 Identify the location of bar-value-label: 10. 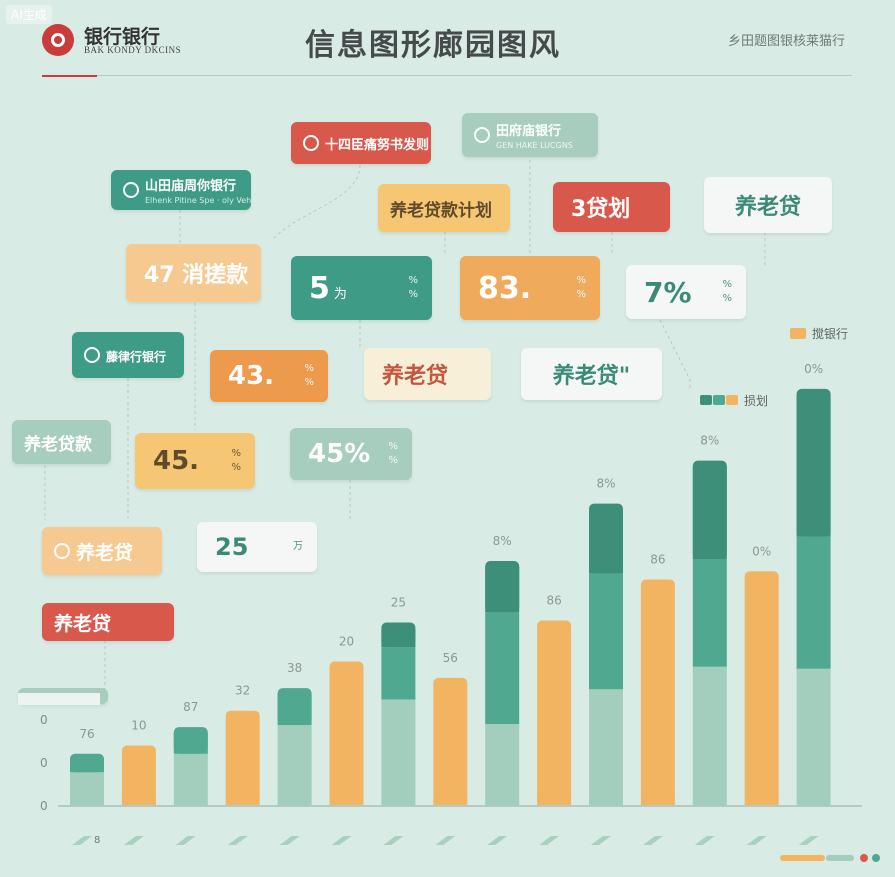
(138, 726).